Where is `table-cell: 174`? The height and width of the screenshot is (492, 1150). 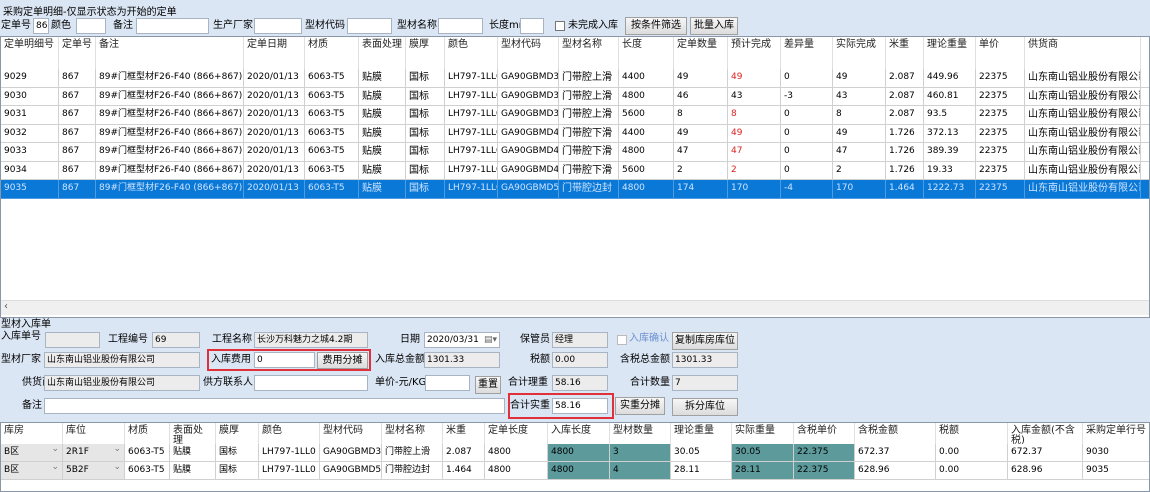 table-cell: 174 is located at coordinates (701, 189).